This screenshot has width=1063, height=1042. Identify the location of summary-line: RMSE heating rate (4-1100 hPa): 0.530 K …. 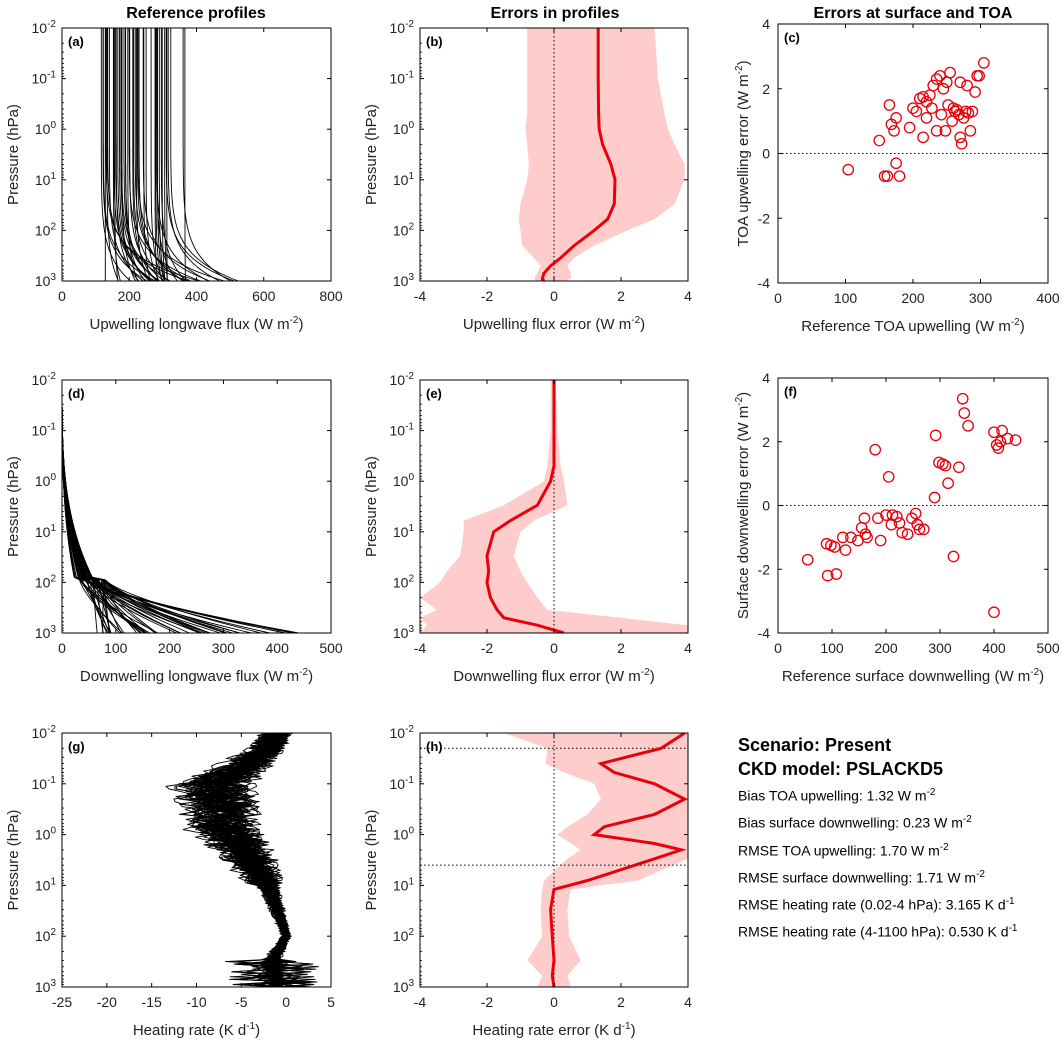
(878, 931).